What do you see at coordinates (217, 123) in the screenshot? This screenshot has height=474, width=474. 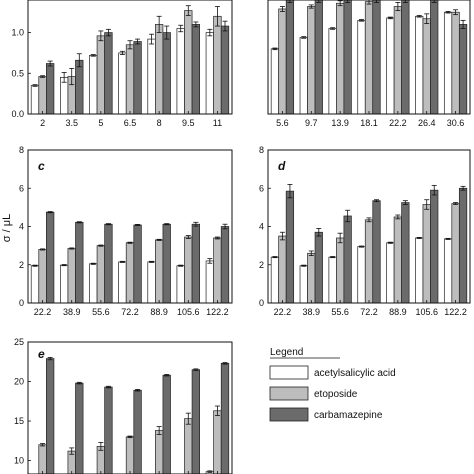 I see `x-tick-label: 11` at bounding box center [217, 123].